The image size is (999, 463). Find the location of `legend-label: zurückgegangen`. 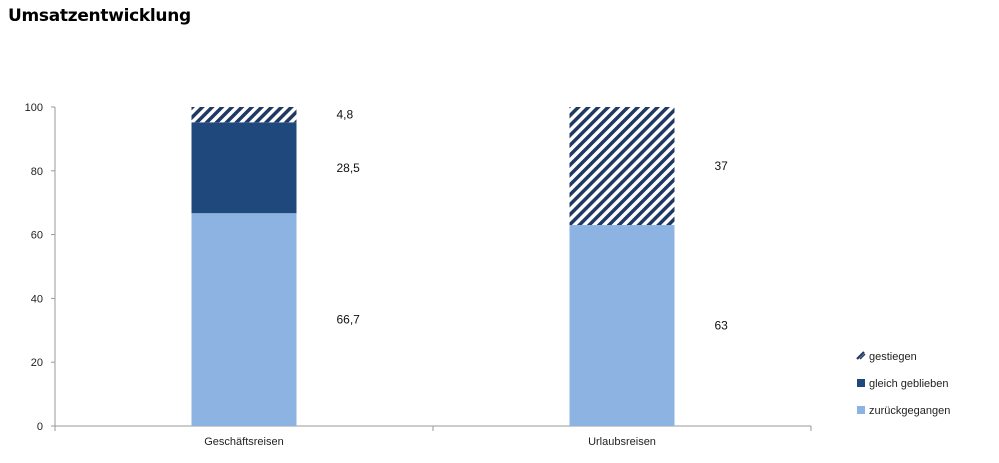

legend-label: zurückgegangen is located at coordinates (909, 411).